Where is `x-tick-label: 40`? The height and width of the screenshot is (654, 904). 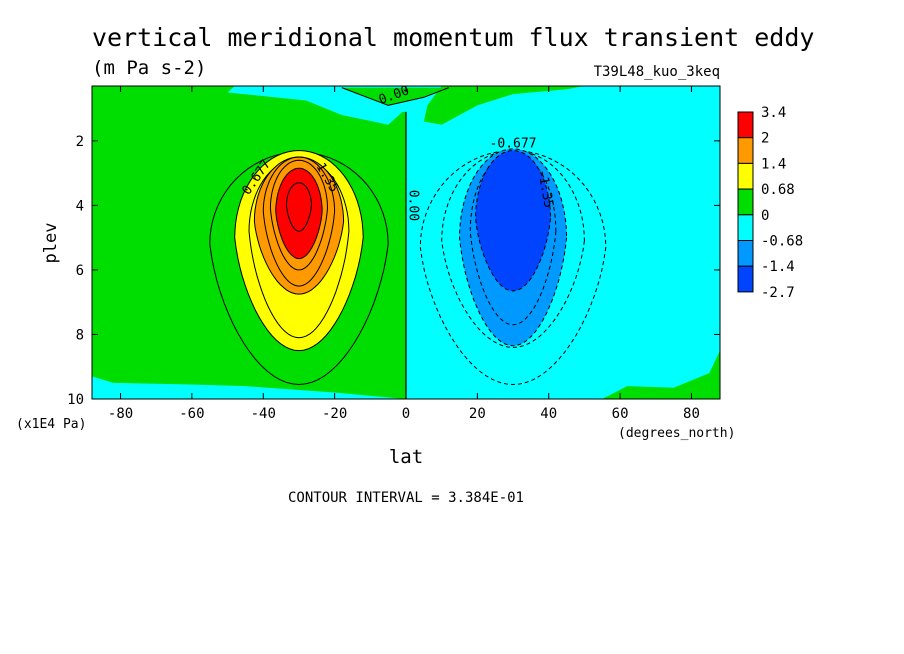
x-tick-label: 40 is located at coordinates (548, 414).